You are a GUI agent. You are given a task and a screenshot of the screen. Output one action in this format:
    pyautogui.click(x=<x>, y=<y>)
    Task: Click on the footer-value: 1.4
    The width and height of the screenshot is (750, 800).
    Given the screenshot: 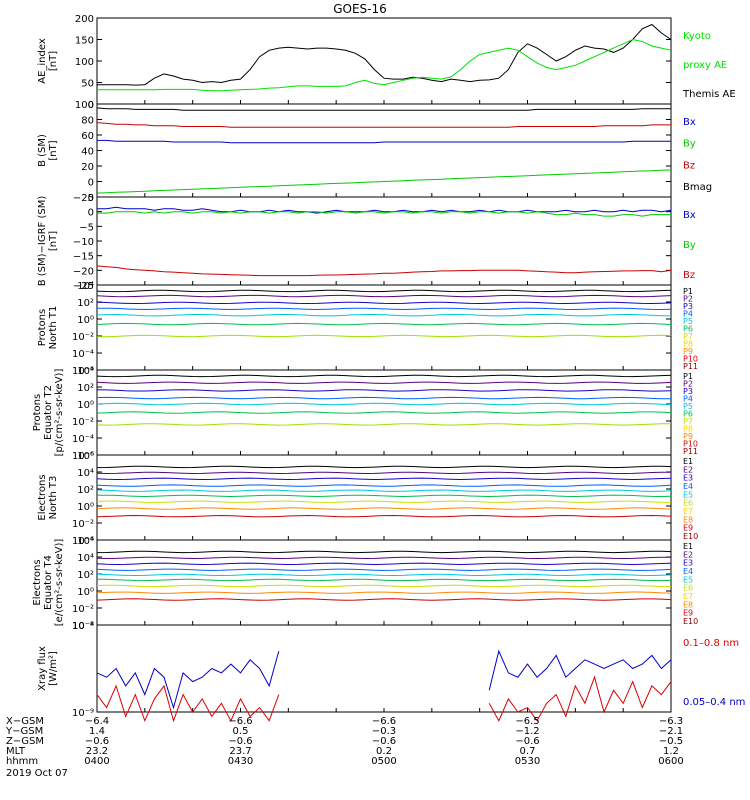 What is the action you would take?
    pyautogui.click(x=97, y=731)
    